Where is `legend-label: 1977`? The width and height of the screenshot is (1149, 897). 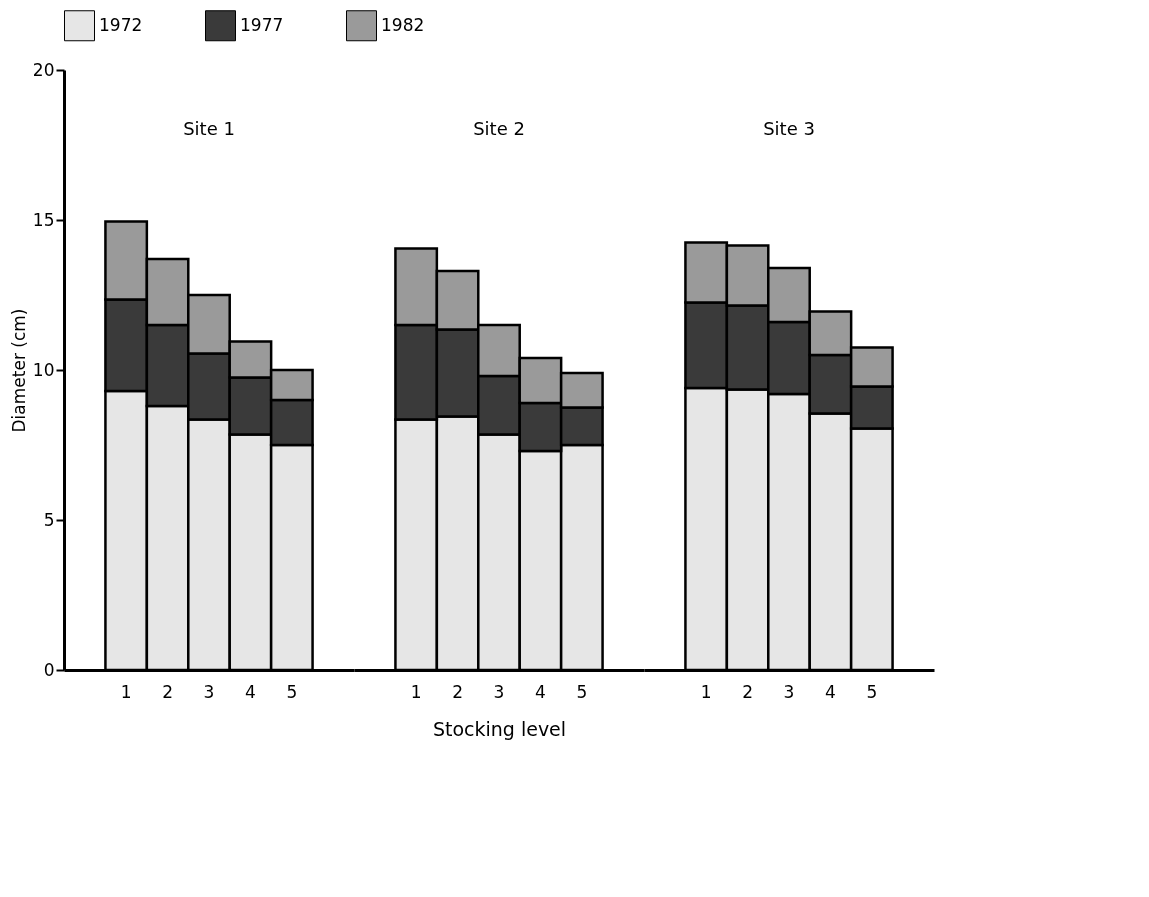 legend-label: 1977 is located at coordinates (262, 24).